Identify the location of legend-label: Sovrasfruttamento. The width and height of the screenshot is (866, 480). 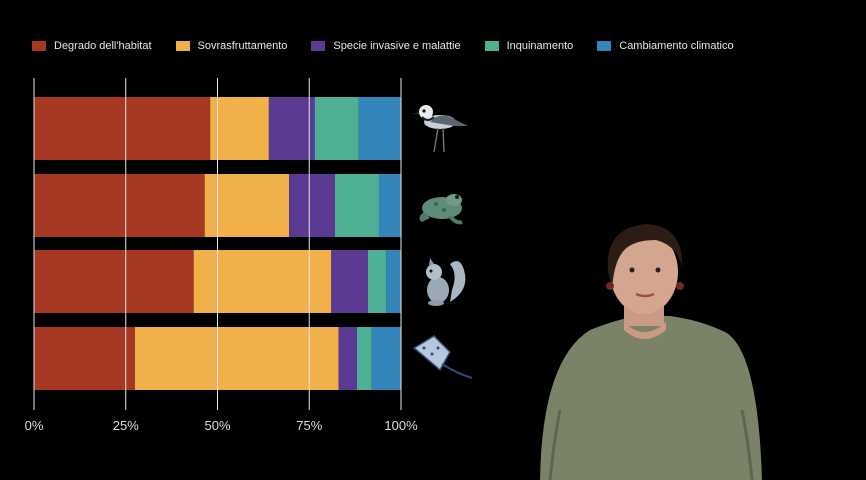
(242, 46).